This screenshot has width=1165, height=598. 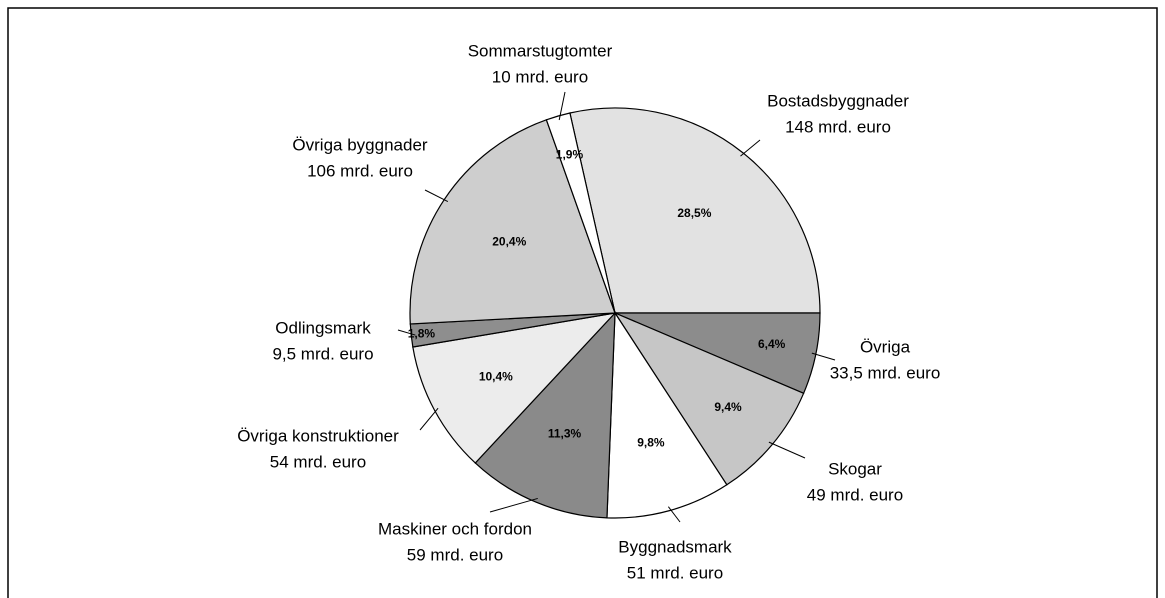 I want to click on amount-label: 59 mrd. euro, so click(x=455, y=554).